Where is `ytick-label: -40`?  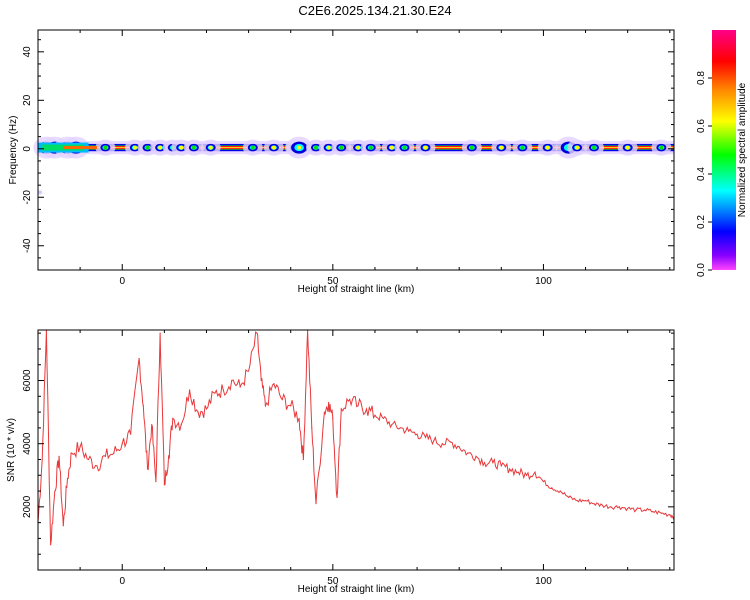 ytick-label: -40 is located at coordinates (27, 245).